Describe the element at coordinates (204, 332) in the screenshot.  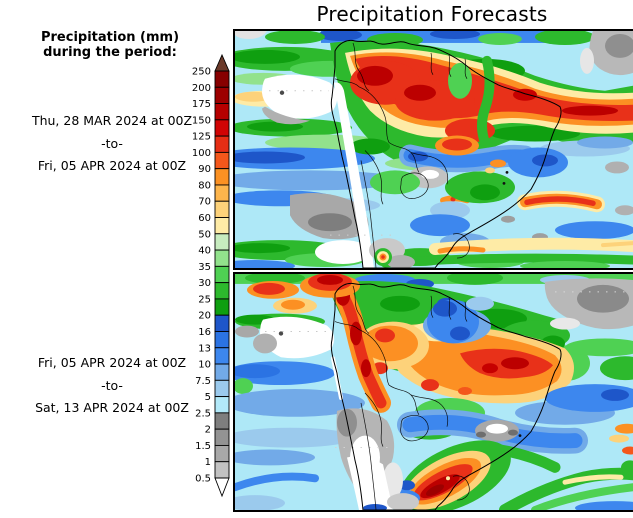
I see `colorbar-tick-label: 16` at that location.